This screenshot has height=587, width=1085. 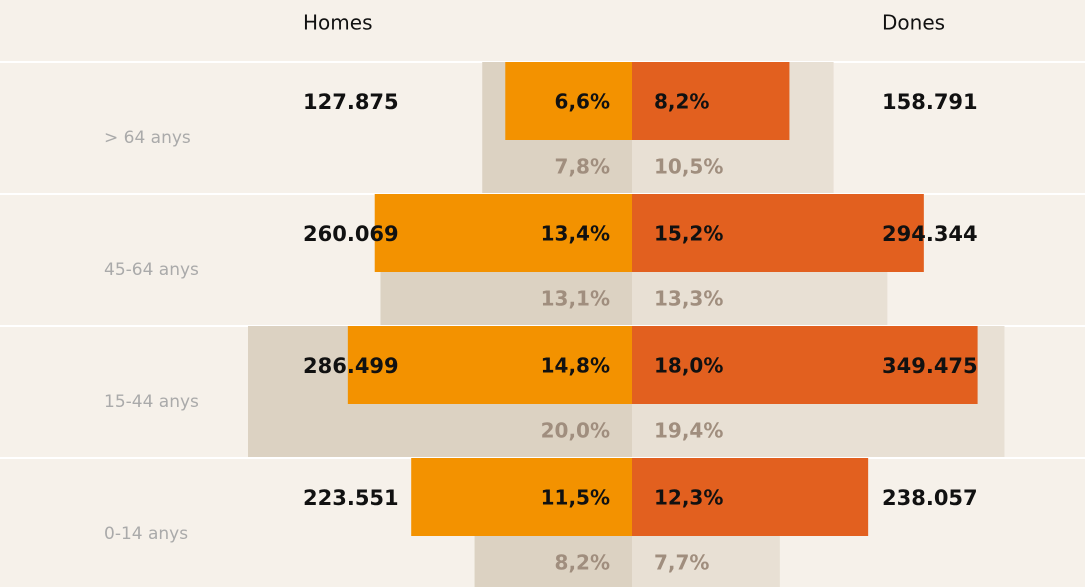 I want to click on value-label: 11,5%, so click(x=575, y=498).